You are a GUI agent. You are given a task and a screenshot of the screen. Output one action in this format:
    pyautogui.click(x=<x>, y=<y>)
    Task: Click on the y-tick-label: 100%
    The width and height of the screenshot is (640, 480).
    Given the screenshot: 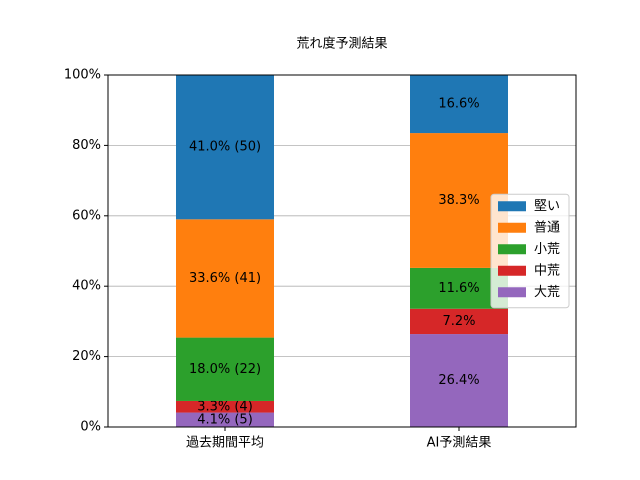 What is the action you would take?
    pyautogui.click(x=82, y=75)
    